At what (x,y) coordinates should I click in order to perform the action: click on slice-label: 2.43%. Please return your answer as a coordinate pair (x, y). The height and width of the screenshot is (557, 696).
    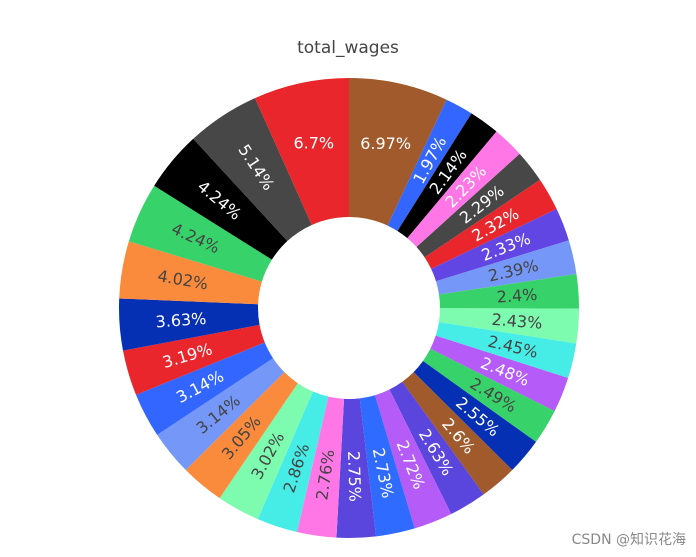
    Looking at the image, I should click on (517, 321).